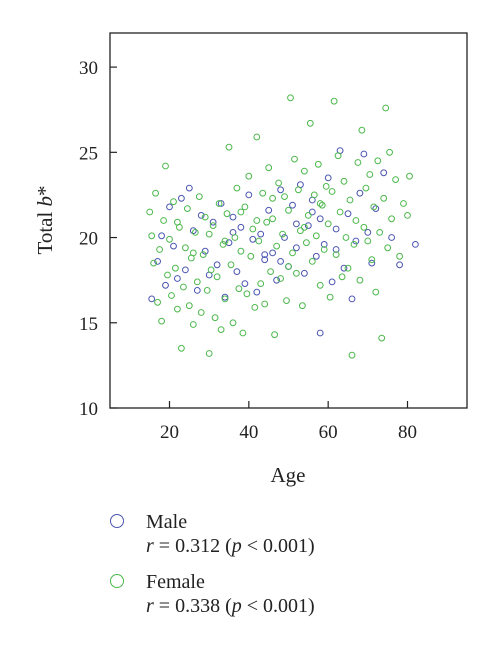 This screenshot has height=660, width=499. Describe the element at coordinates (212, 534) in the screenshot. I see `legend-entry-male: Male r = 0.312 (p < 0.001)` at that location.